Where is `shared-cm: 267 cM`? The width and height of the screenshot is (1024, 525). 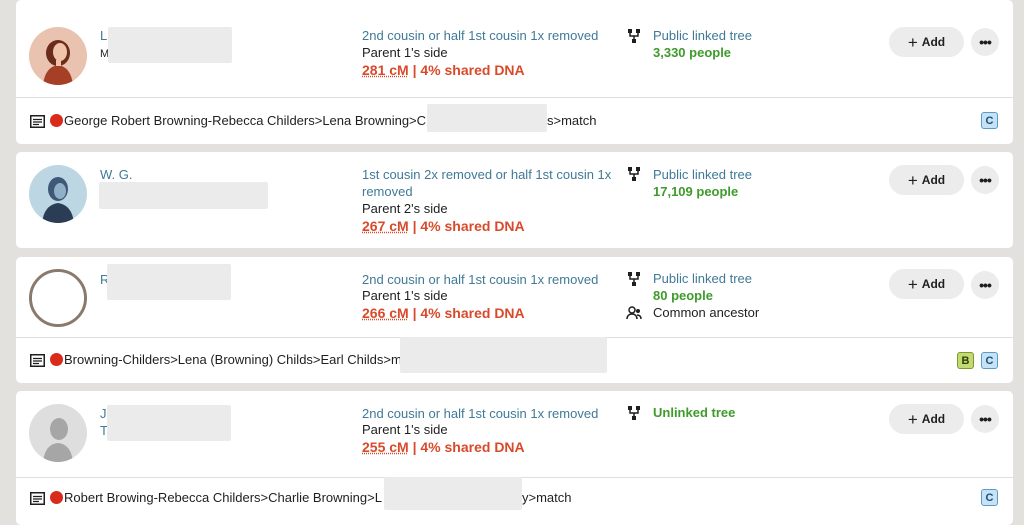
shared-cm: 267 cM is located at coordinates (385, 226).